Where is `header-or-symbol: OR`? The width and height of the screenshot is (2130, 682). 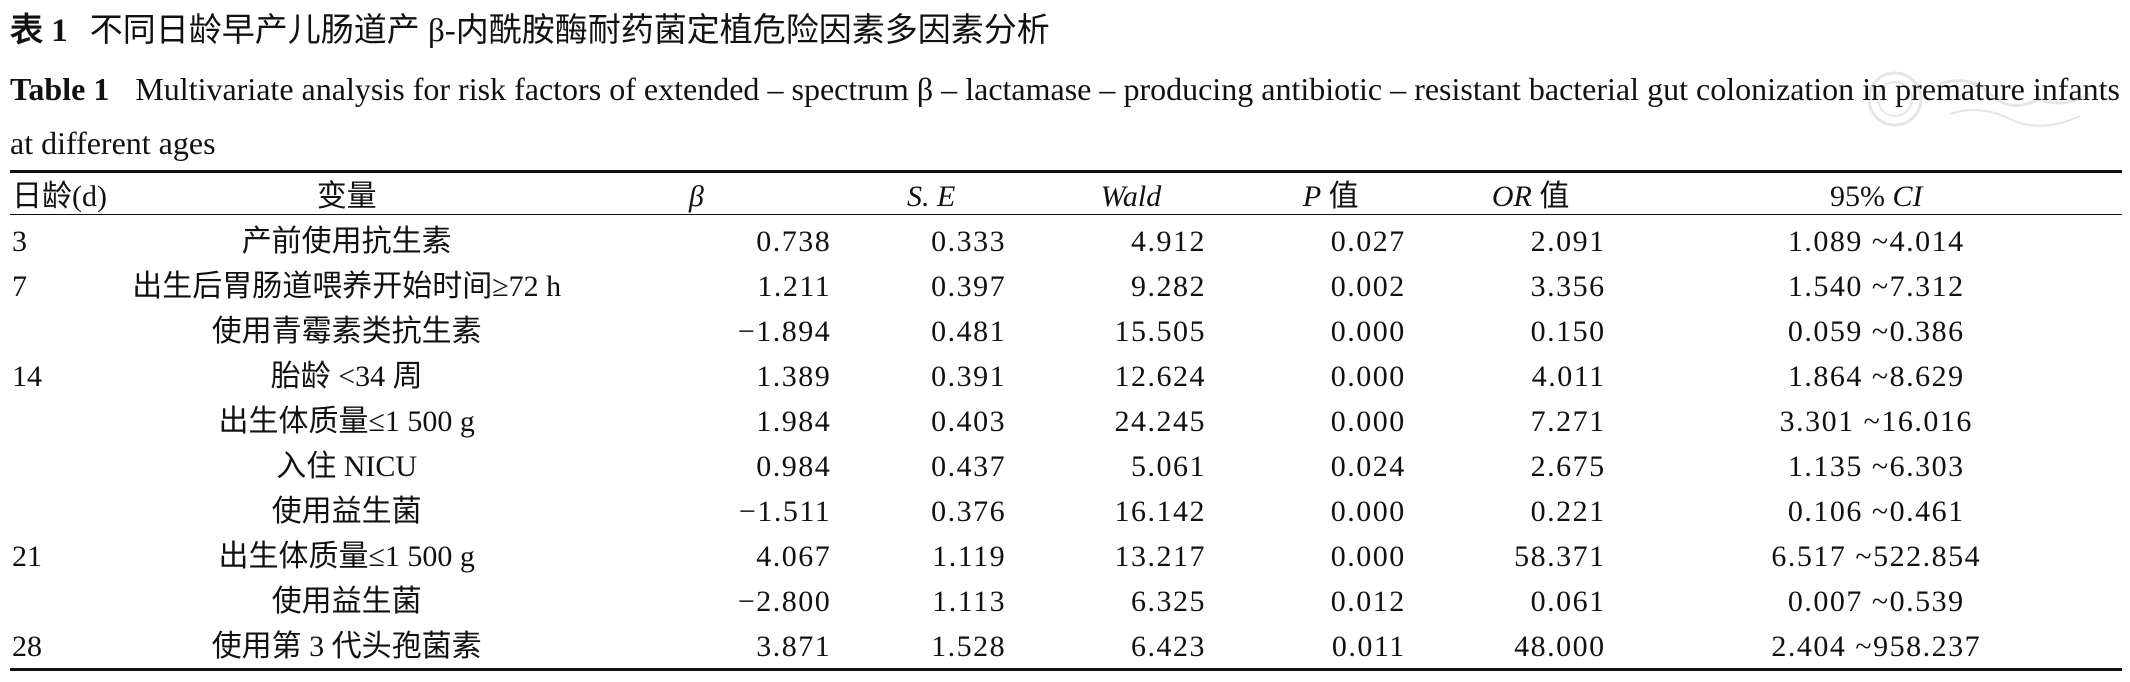
header-or-symbol: OR is located at coordinates (1511, 196).